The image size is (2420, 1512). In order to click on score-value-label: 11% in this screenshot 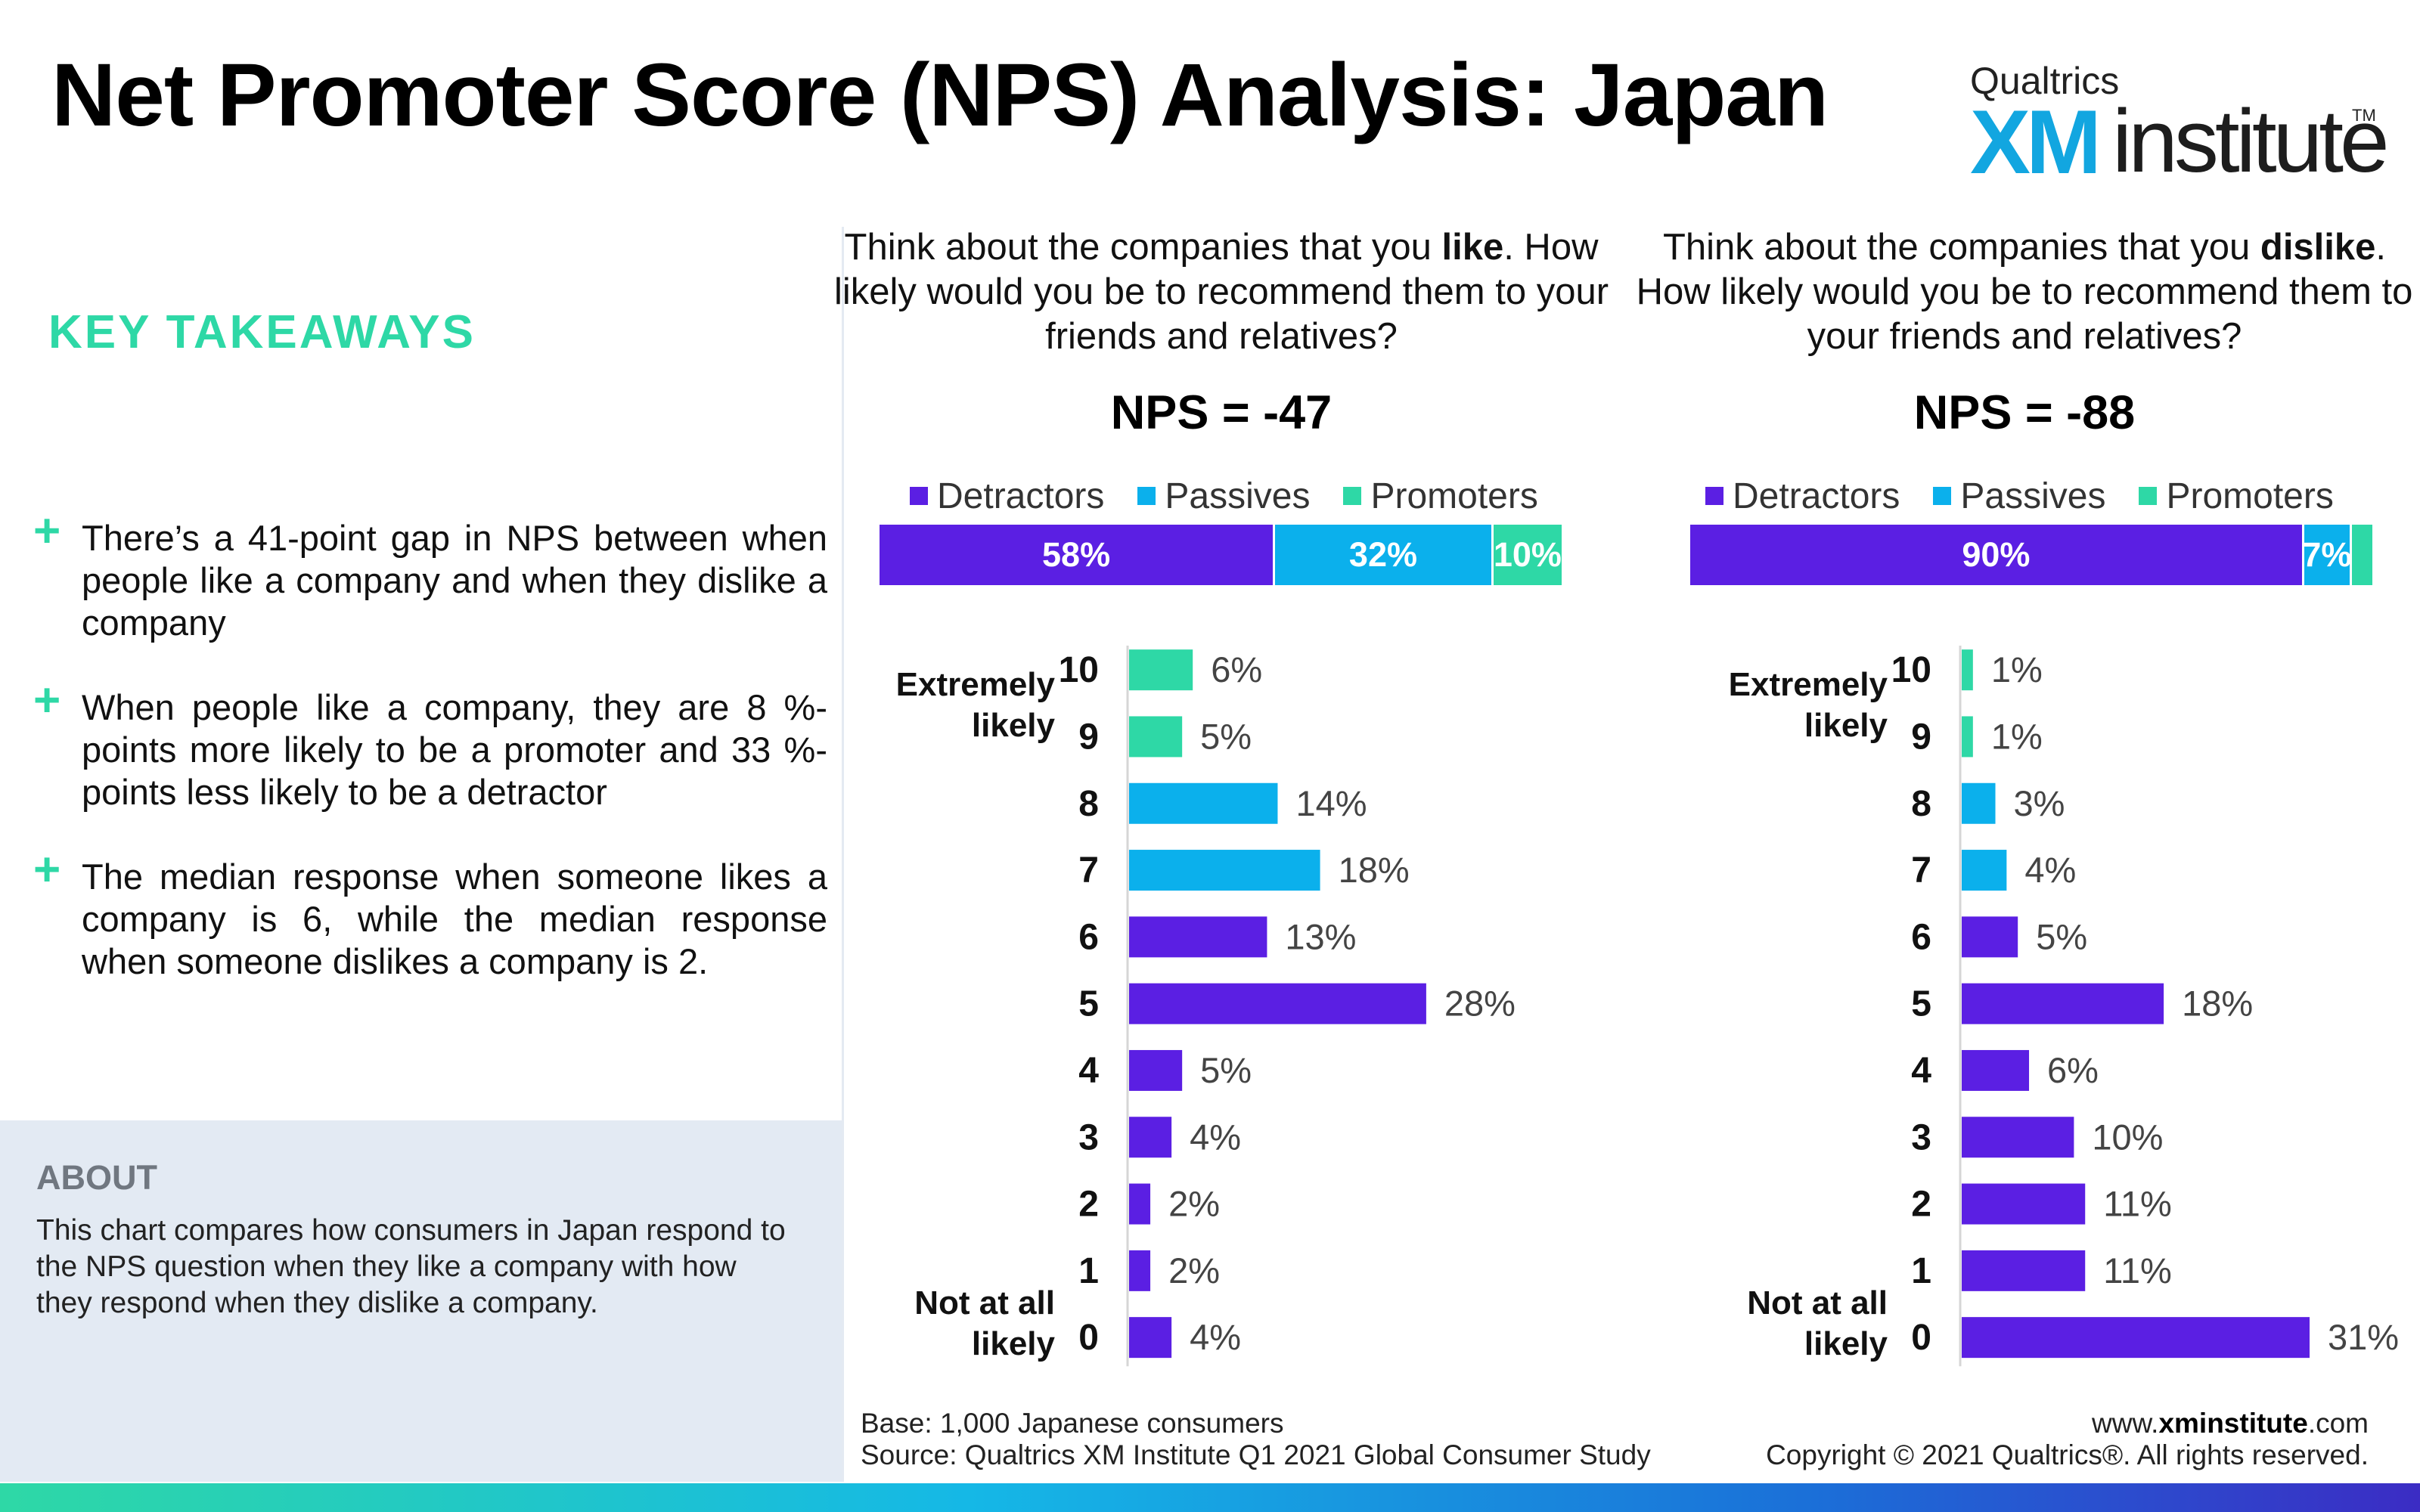, I will do `click(2137, 1204)`.